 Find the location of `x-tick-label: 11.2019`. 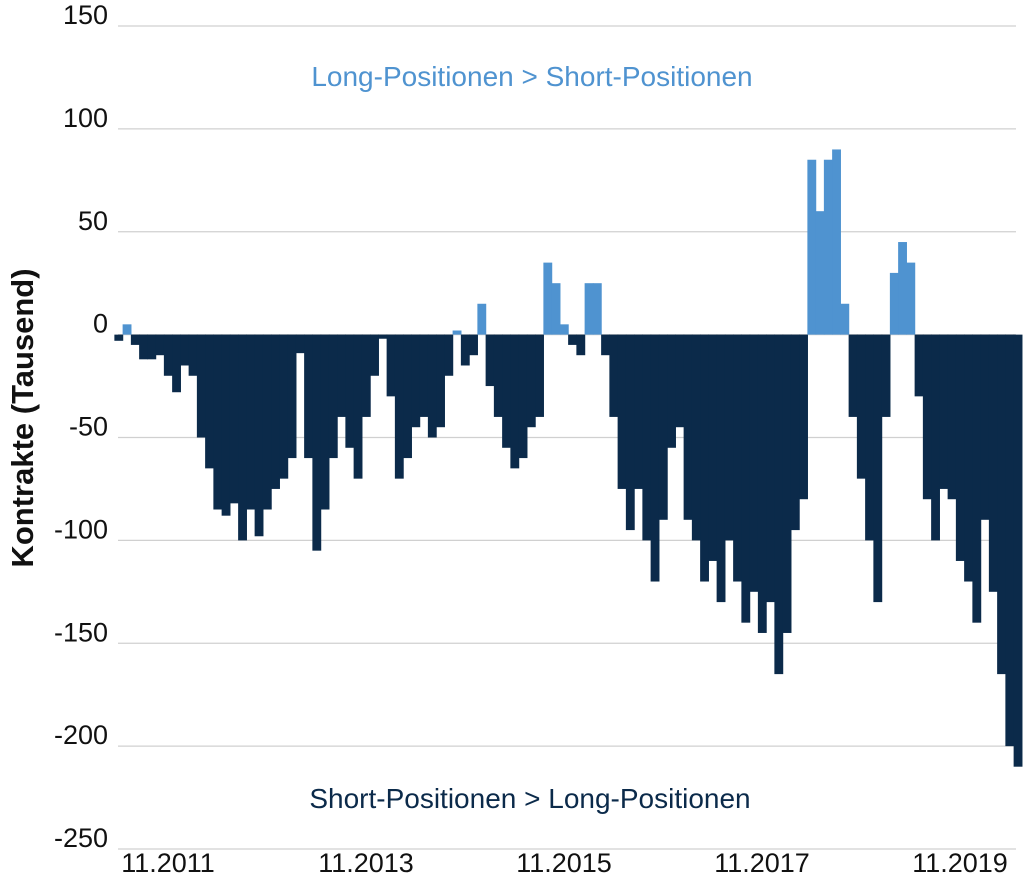

x-tick-label: 11.2019 is located at coordinates (960, 863).